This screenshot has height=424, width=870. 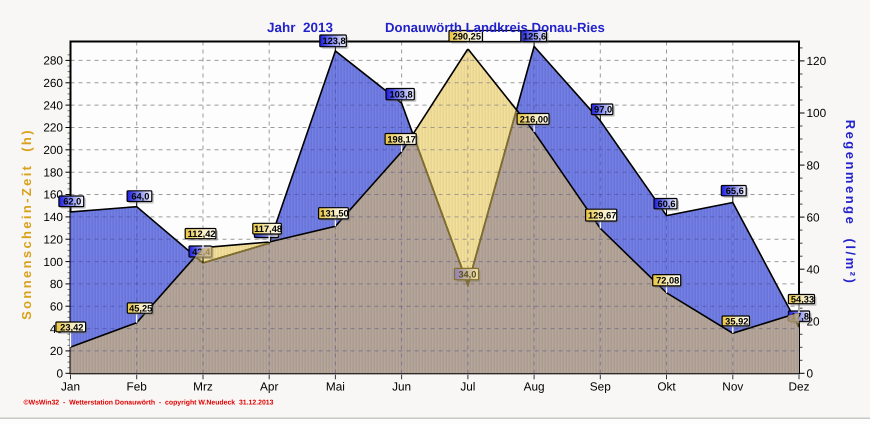 What do you see at coordinates (71, 327) in the screenshot?
I see `svg-text: 23,42` at bounding box center [71, 327].